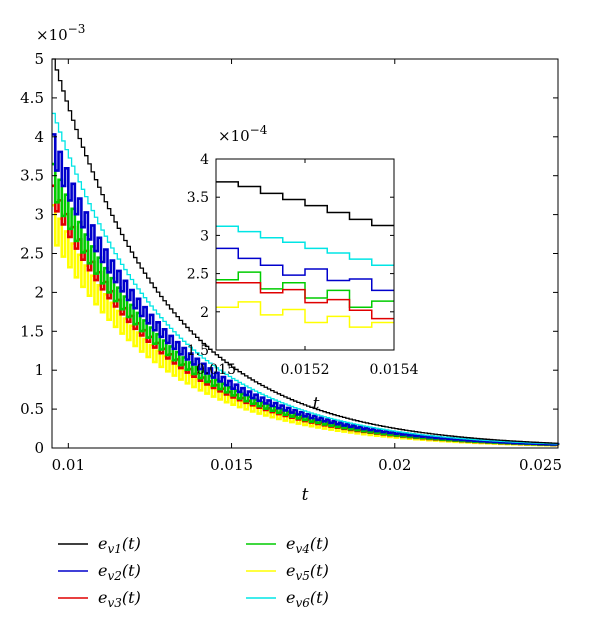 The width and height of the screenshot is (600, 631). Describe the element at coordinates (32, 254) in the screenshot. I see `main-y-tick-label: 2.5` at that location.